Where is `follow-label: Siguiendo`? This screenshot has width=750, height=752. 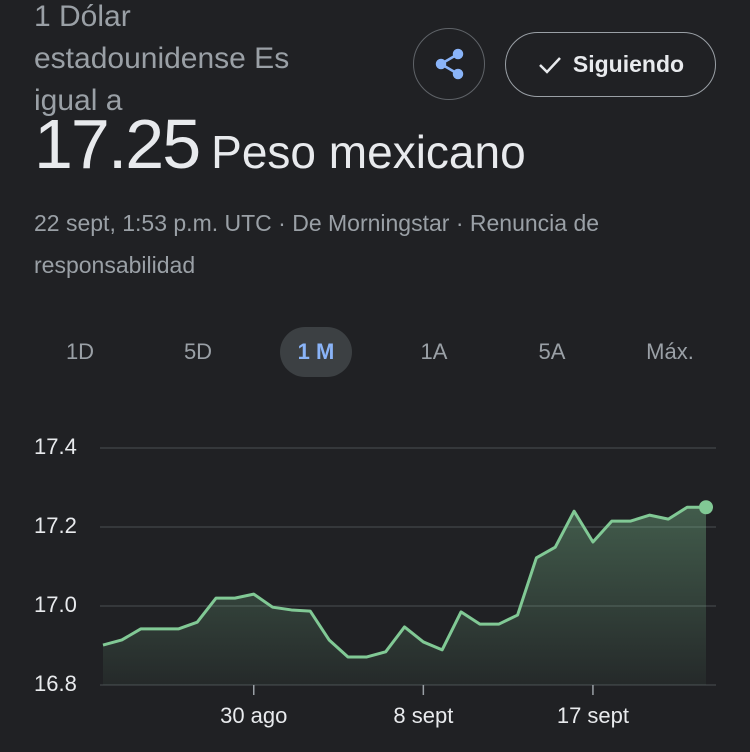
follow-label: Siguiendo is located at coordinates (628, 64).